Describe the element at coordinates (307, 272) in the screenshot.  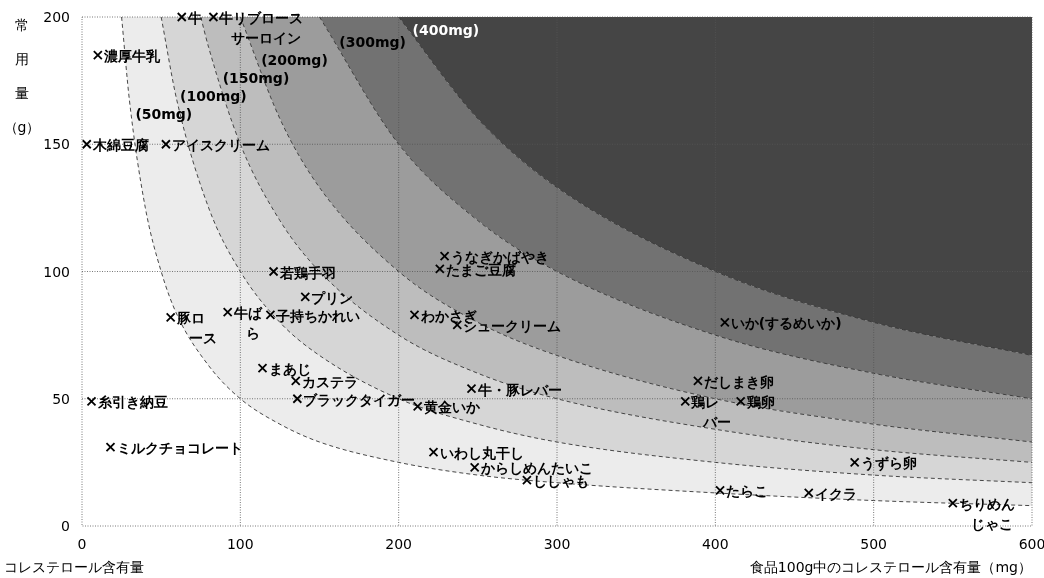
I see `data-label: 若鶏手羽` at that location.